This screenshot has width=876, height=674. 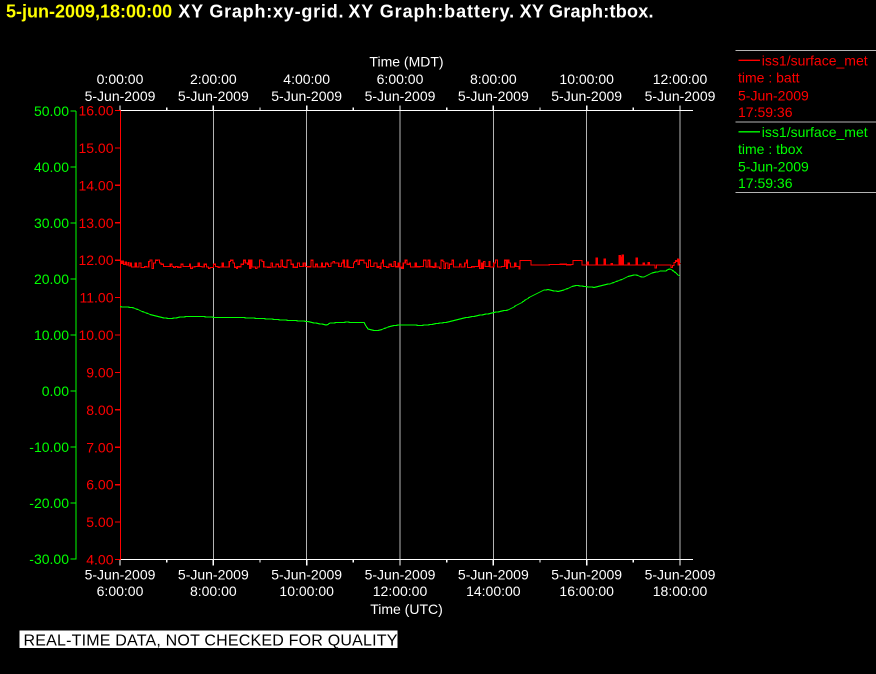 I want to click on svg-text: time : tbox, so click(x=770, y=149).